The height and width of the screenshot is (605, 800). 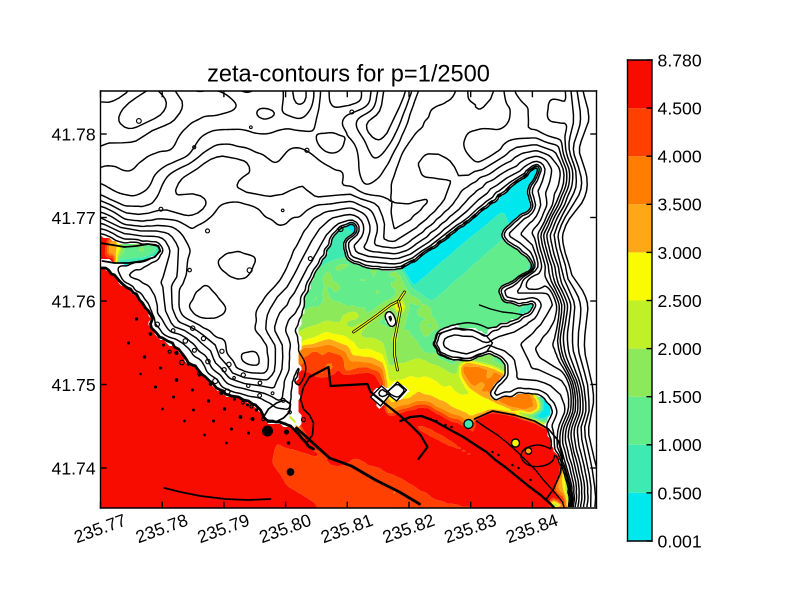 What do you see at coordinates (680, 157) in the screenshot?
I see `svg-text: 4.000` at bounding box center [680, 157].